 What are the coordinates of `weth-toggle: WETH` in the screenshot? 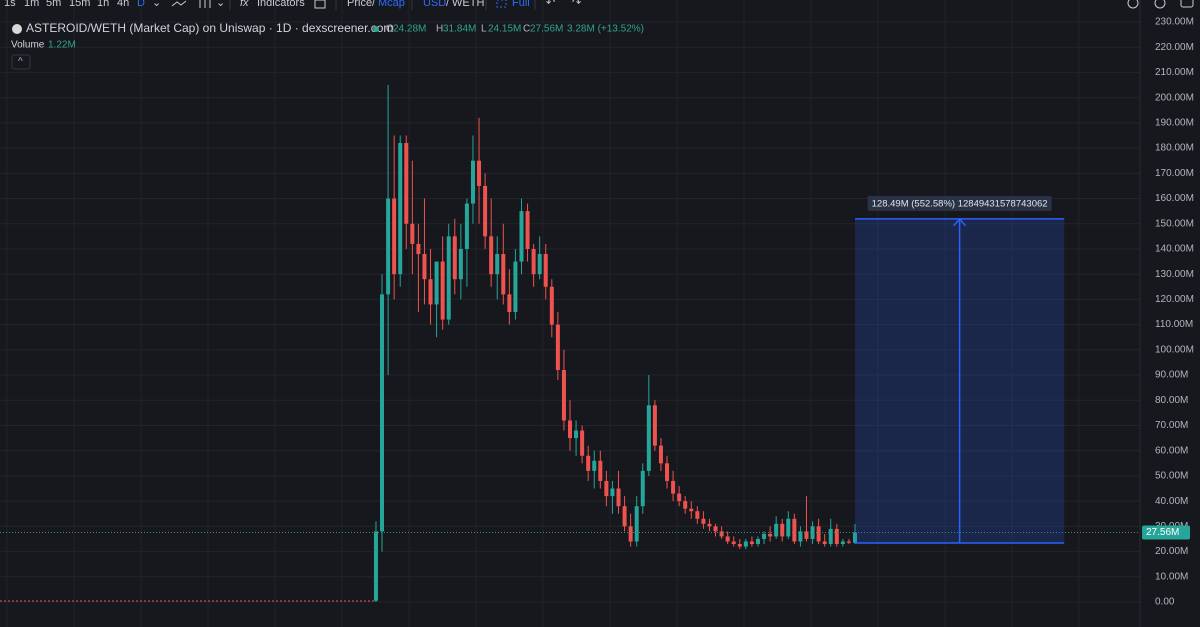 It's located at (468, 4).